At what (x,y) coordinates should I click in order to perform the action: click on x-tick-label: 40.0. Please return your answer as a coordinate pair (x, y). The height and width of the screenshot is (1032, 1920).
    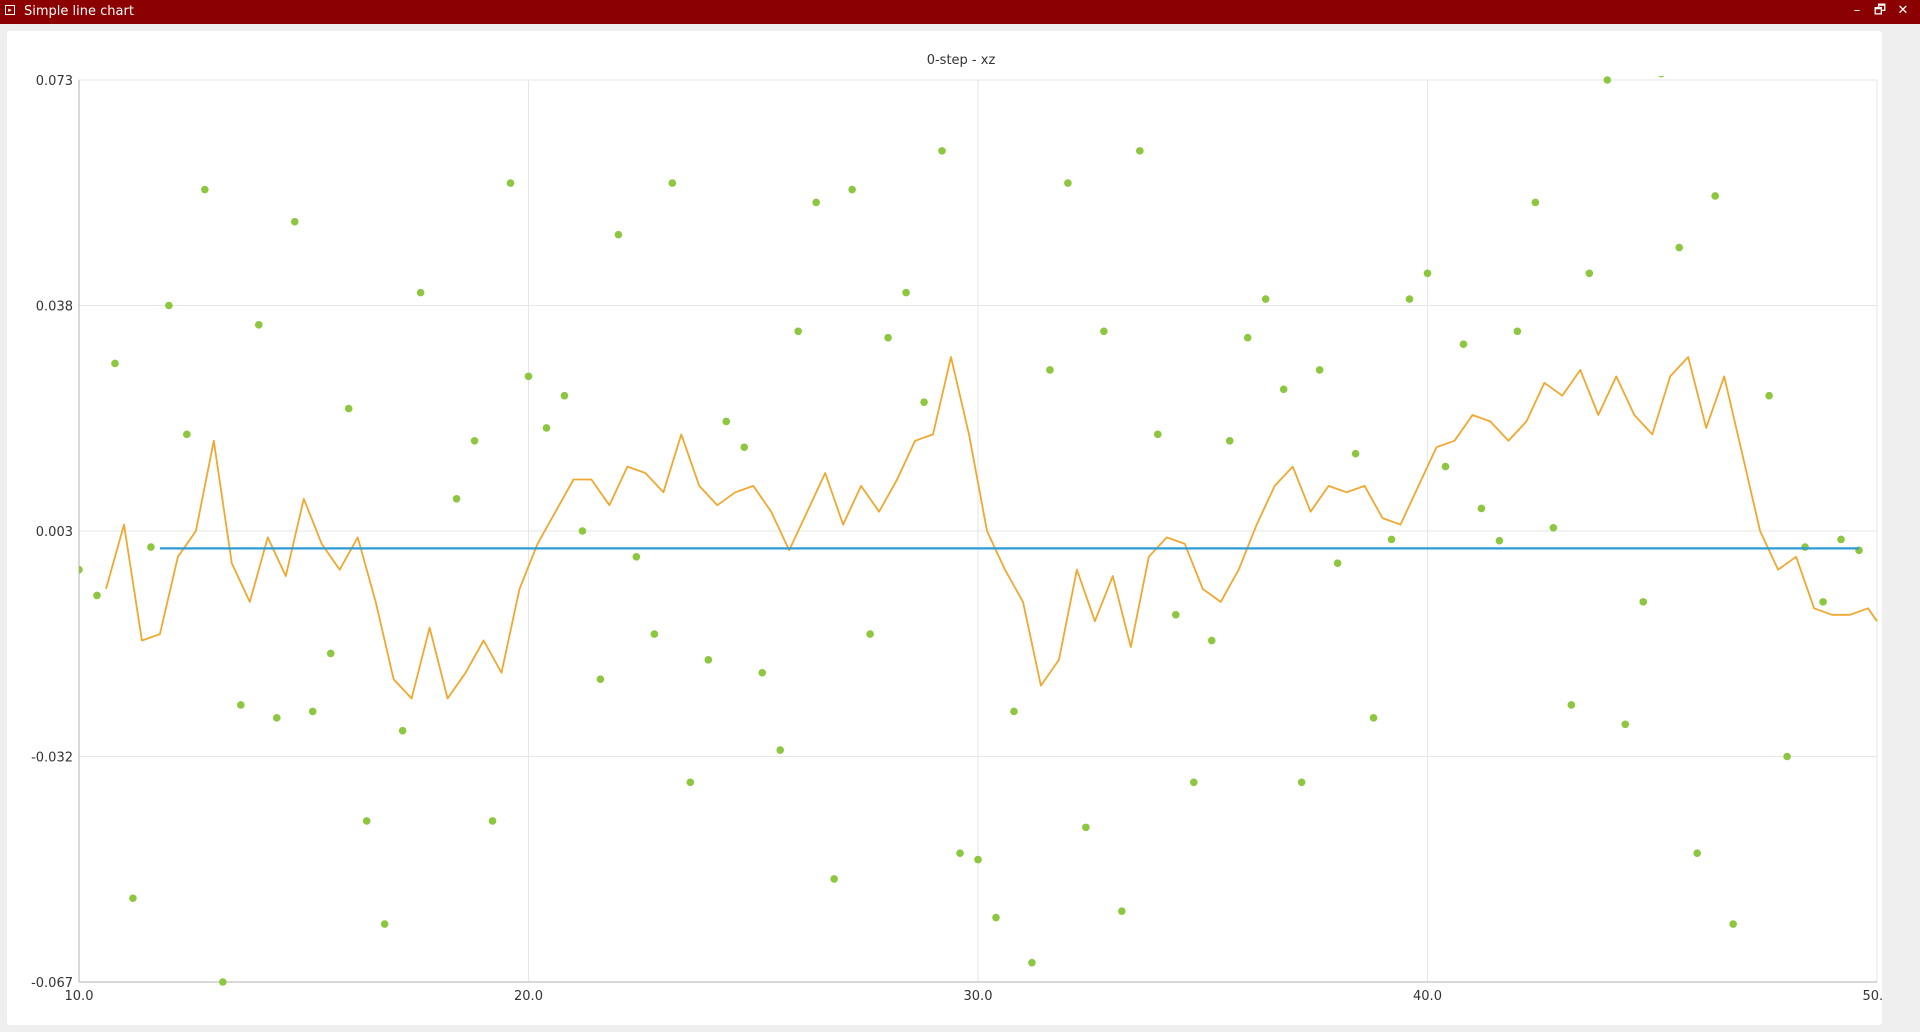
    Looking at the image, I should click on (1427, 996).